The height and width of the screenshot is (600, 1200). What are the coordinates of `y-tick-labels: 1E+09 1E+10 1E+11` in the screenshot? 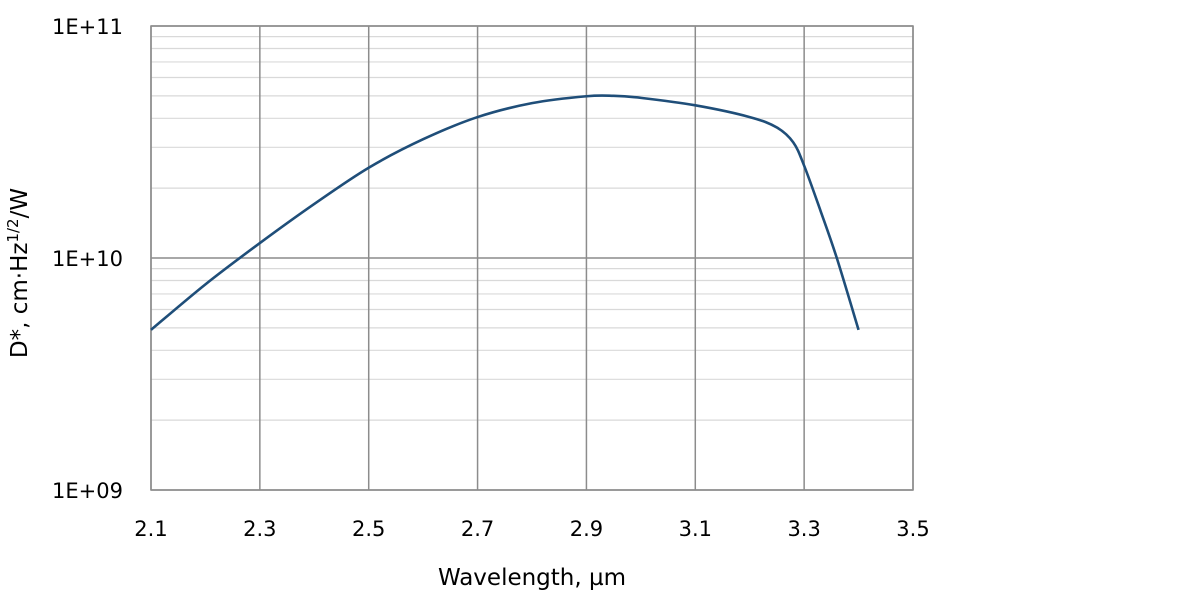 It's located at (87, 259).